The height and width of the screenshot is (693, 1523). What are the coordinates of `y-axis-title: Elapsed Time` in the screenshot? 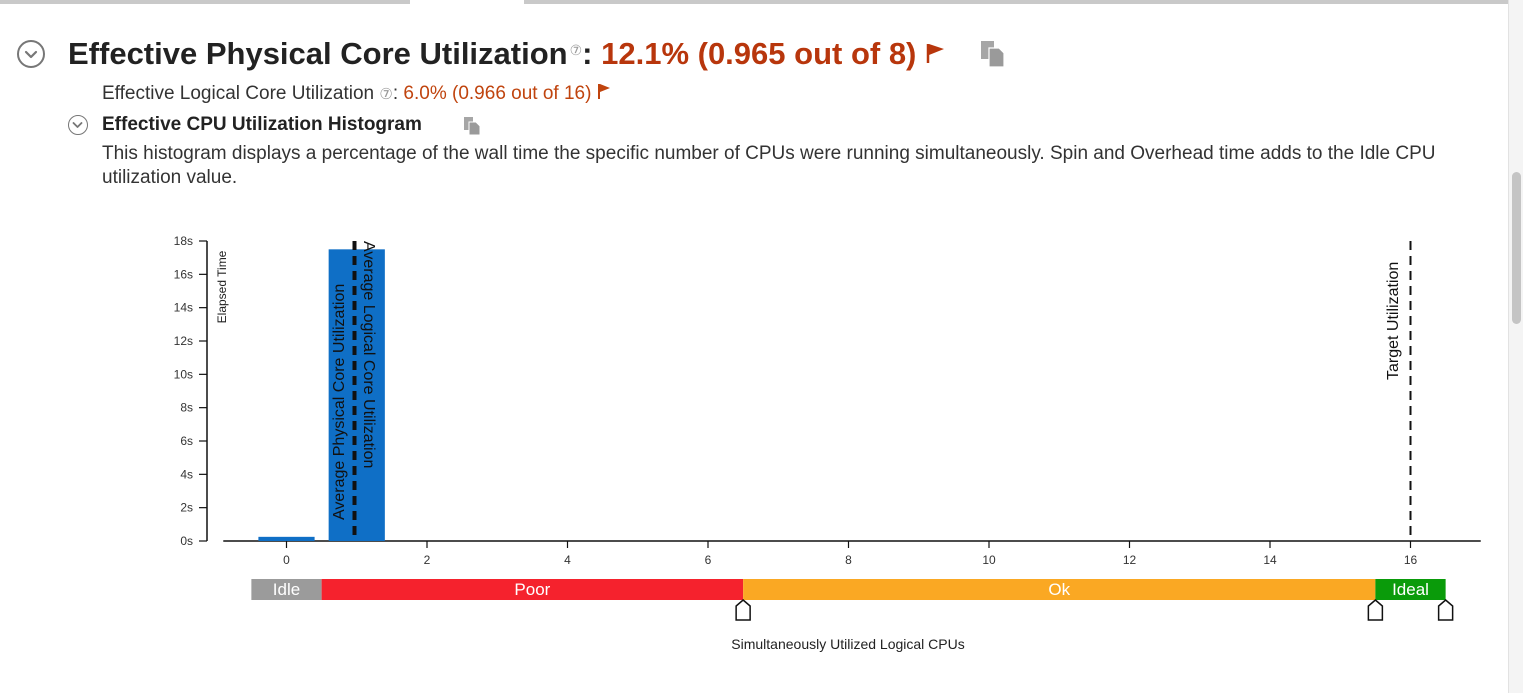 It's located at (222, 286).